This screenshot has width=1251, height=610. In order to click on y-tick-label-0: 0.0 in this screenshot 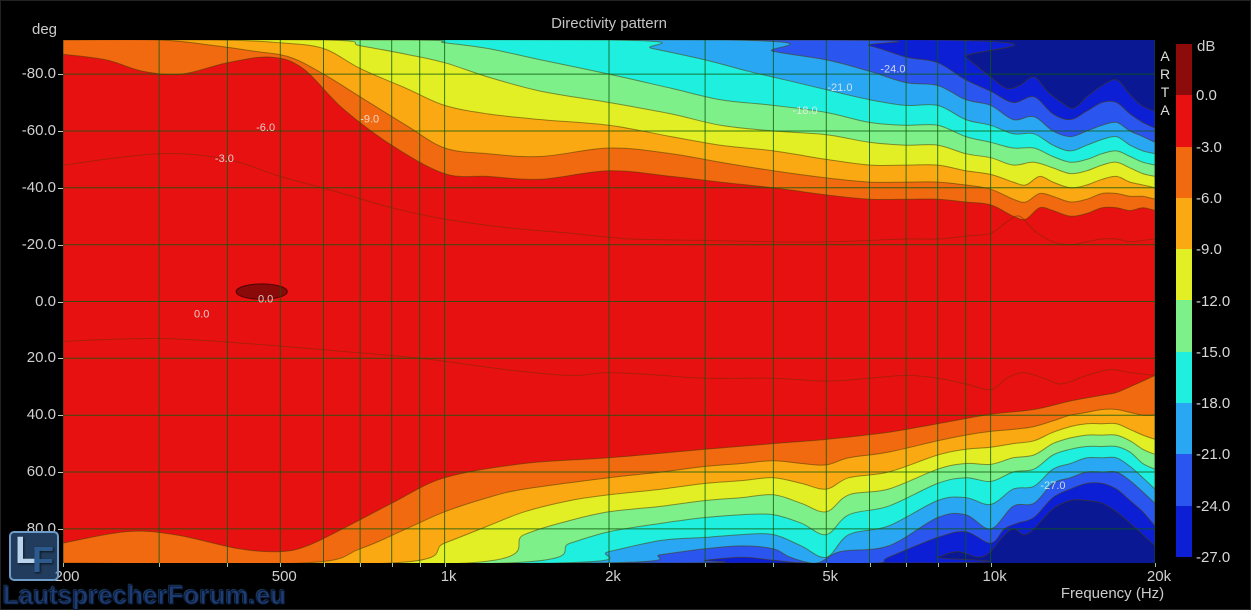, I will do `click(45, 301)`.